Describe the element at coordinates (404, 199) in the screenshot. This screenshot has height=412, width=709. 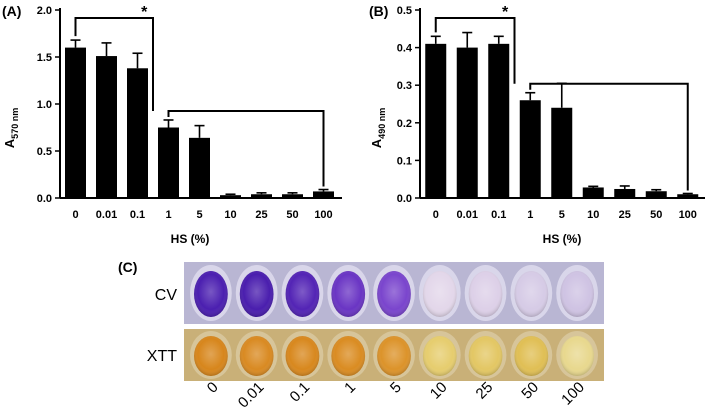
I see `panel-b-y-tick-label: 0.0` at that location.